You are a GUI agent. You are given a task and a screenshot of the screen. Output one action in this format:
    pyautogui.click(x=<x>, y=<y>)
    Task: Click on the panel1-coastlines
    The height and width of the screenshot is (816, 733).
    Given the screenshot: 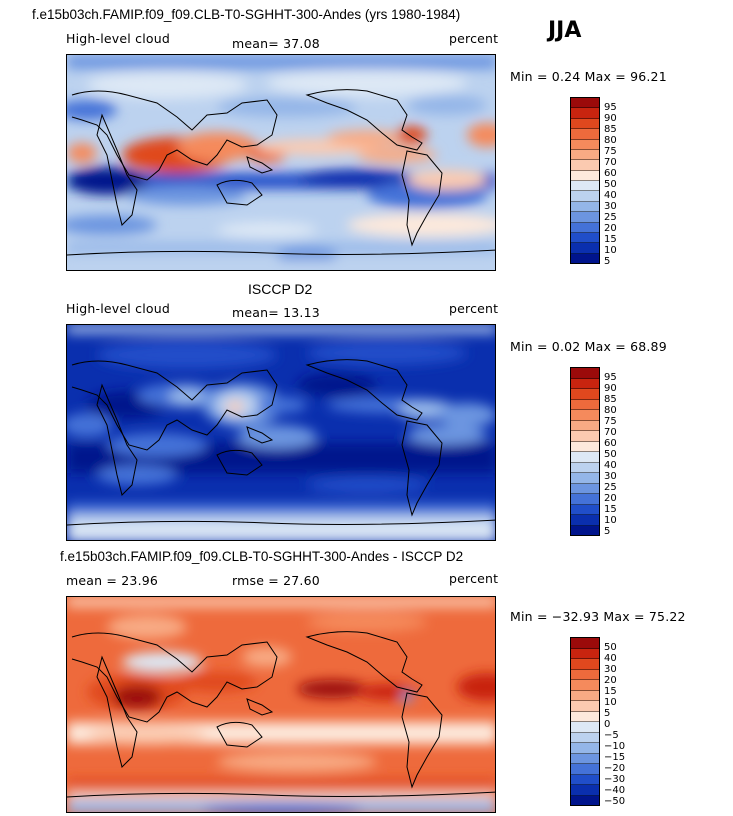 What is the action you would take?
    pyautogui.click(x=281, y=172)
    